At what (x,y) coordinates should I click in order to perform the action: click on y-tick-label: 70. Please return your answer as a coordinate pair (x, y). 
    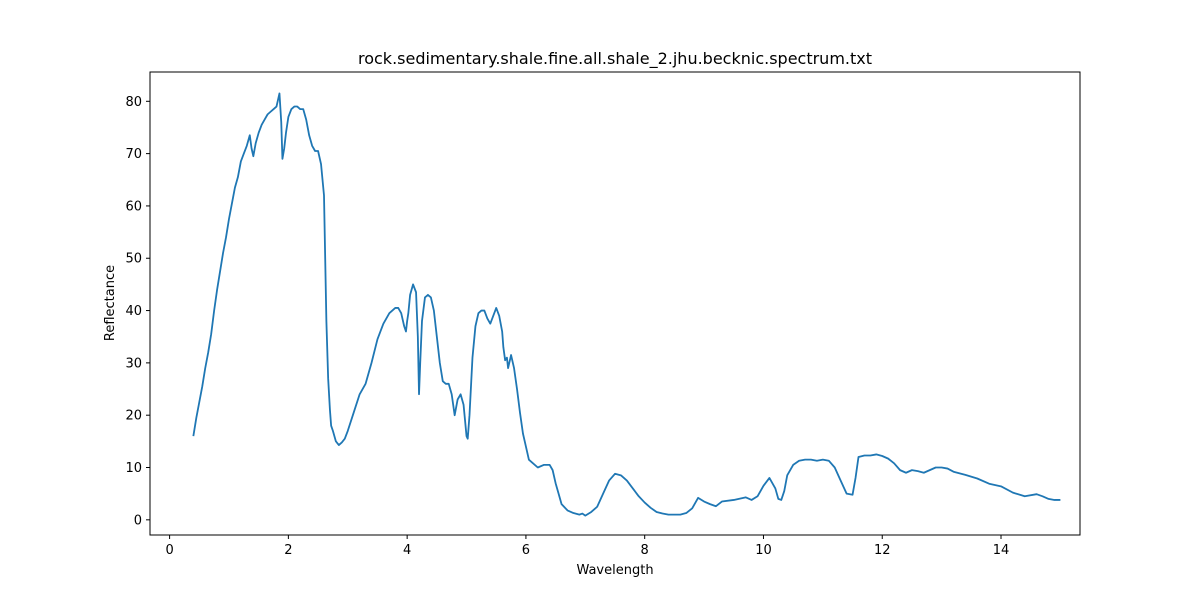
    Looking at the image, I should click on (133, 154).